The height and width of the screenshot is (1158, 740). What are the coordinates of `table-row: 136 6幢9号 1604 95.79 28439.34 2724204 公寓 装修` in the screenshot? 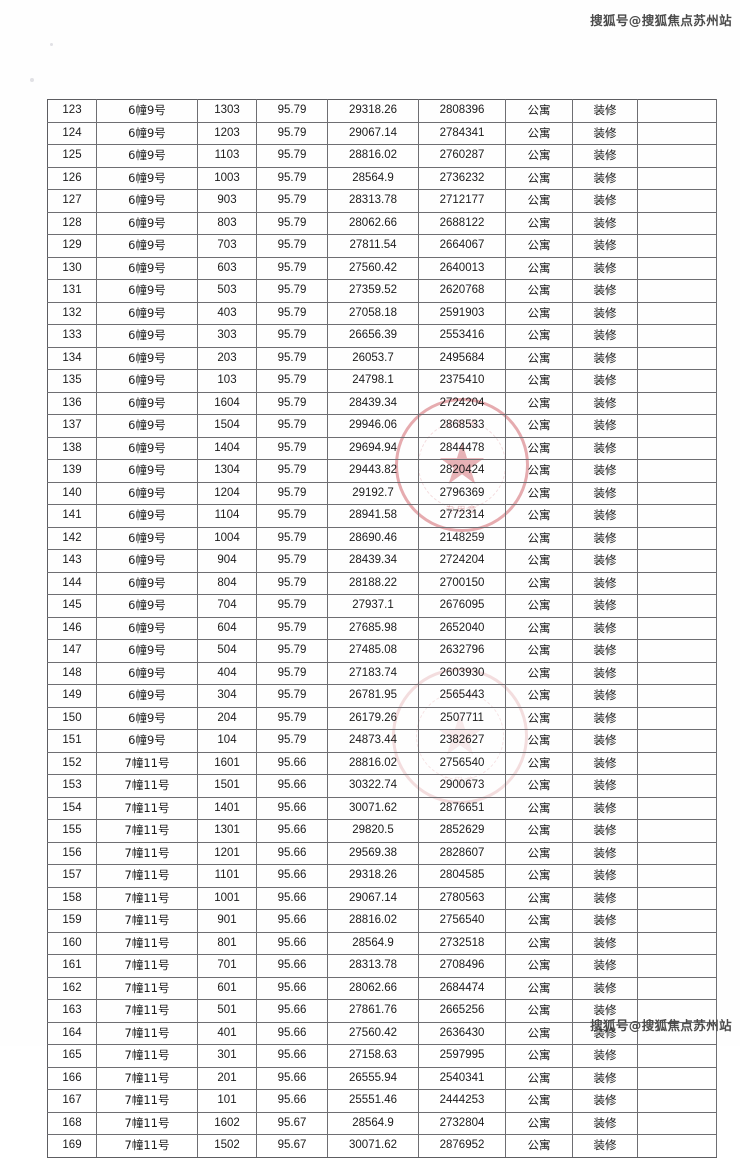 It's located at (382, 403).